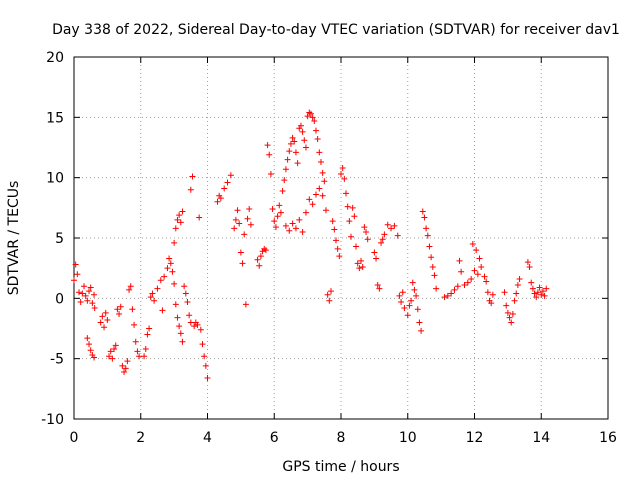 The width and height of the screenshot is (640, 480). I want to click on x-tick-label: 12, so click(475, 438).